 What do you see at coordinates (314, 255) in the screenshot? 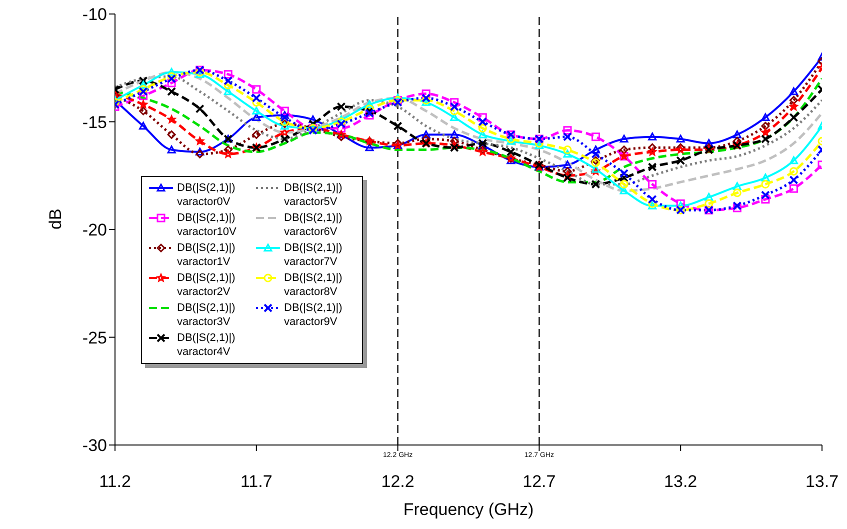
I see `legend-label: DB(|S(2,1)|) varactor7V` at bounding box center [314, 255].